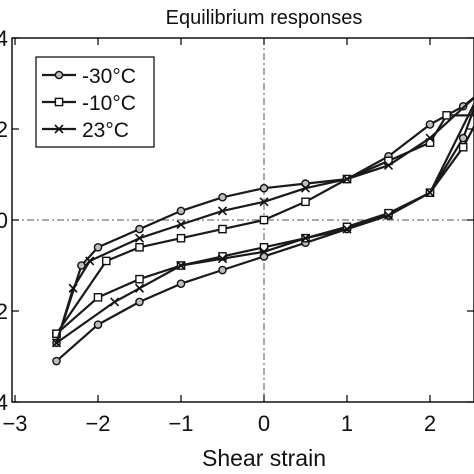 The height and width of the screenshot is (474, 474). Describe the element at coordinates (347, 423) in the screenshot. I see `x-tick-label: 1` at that location.